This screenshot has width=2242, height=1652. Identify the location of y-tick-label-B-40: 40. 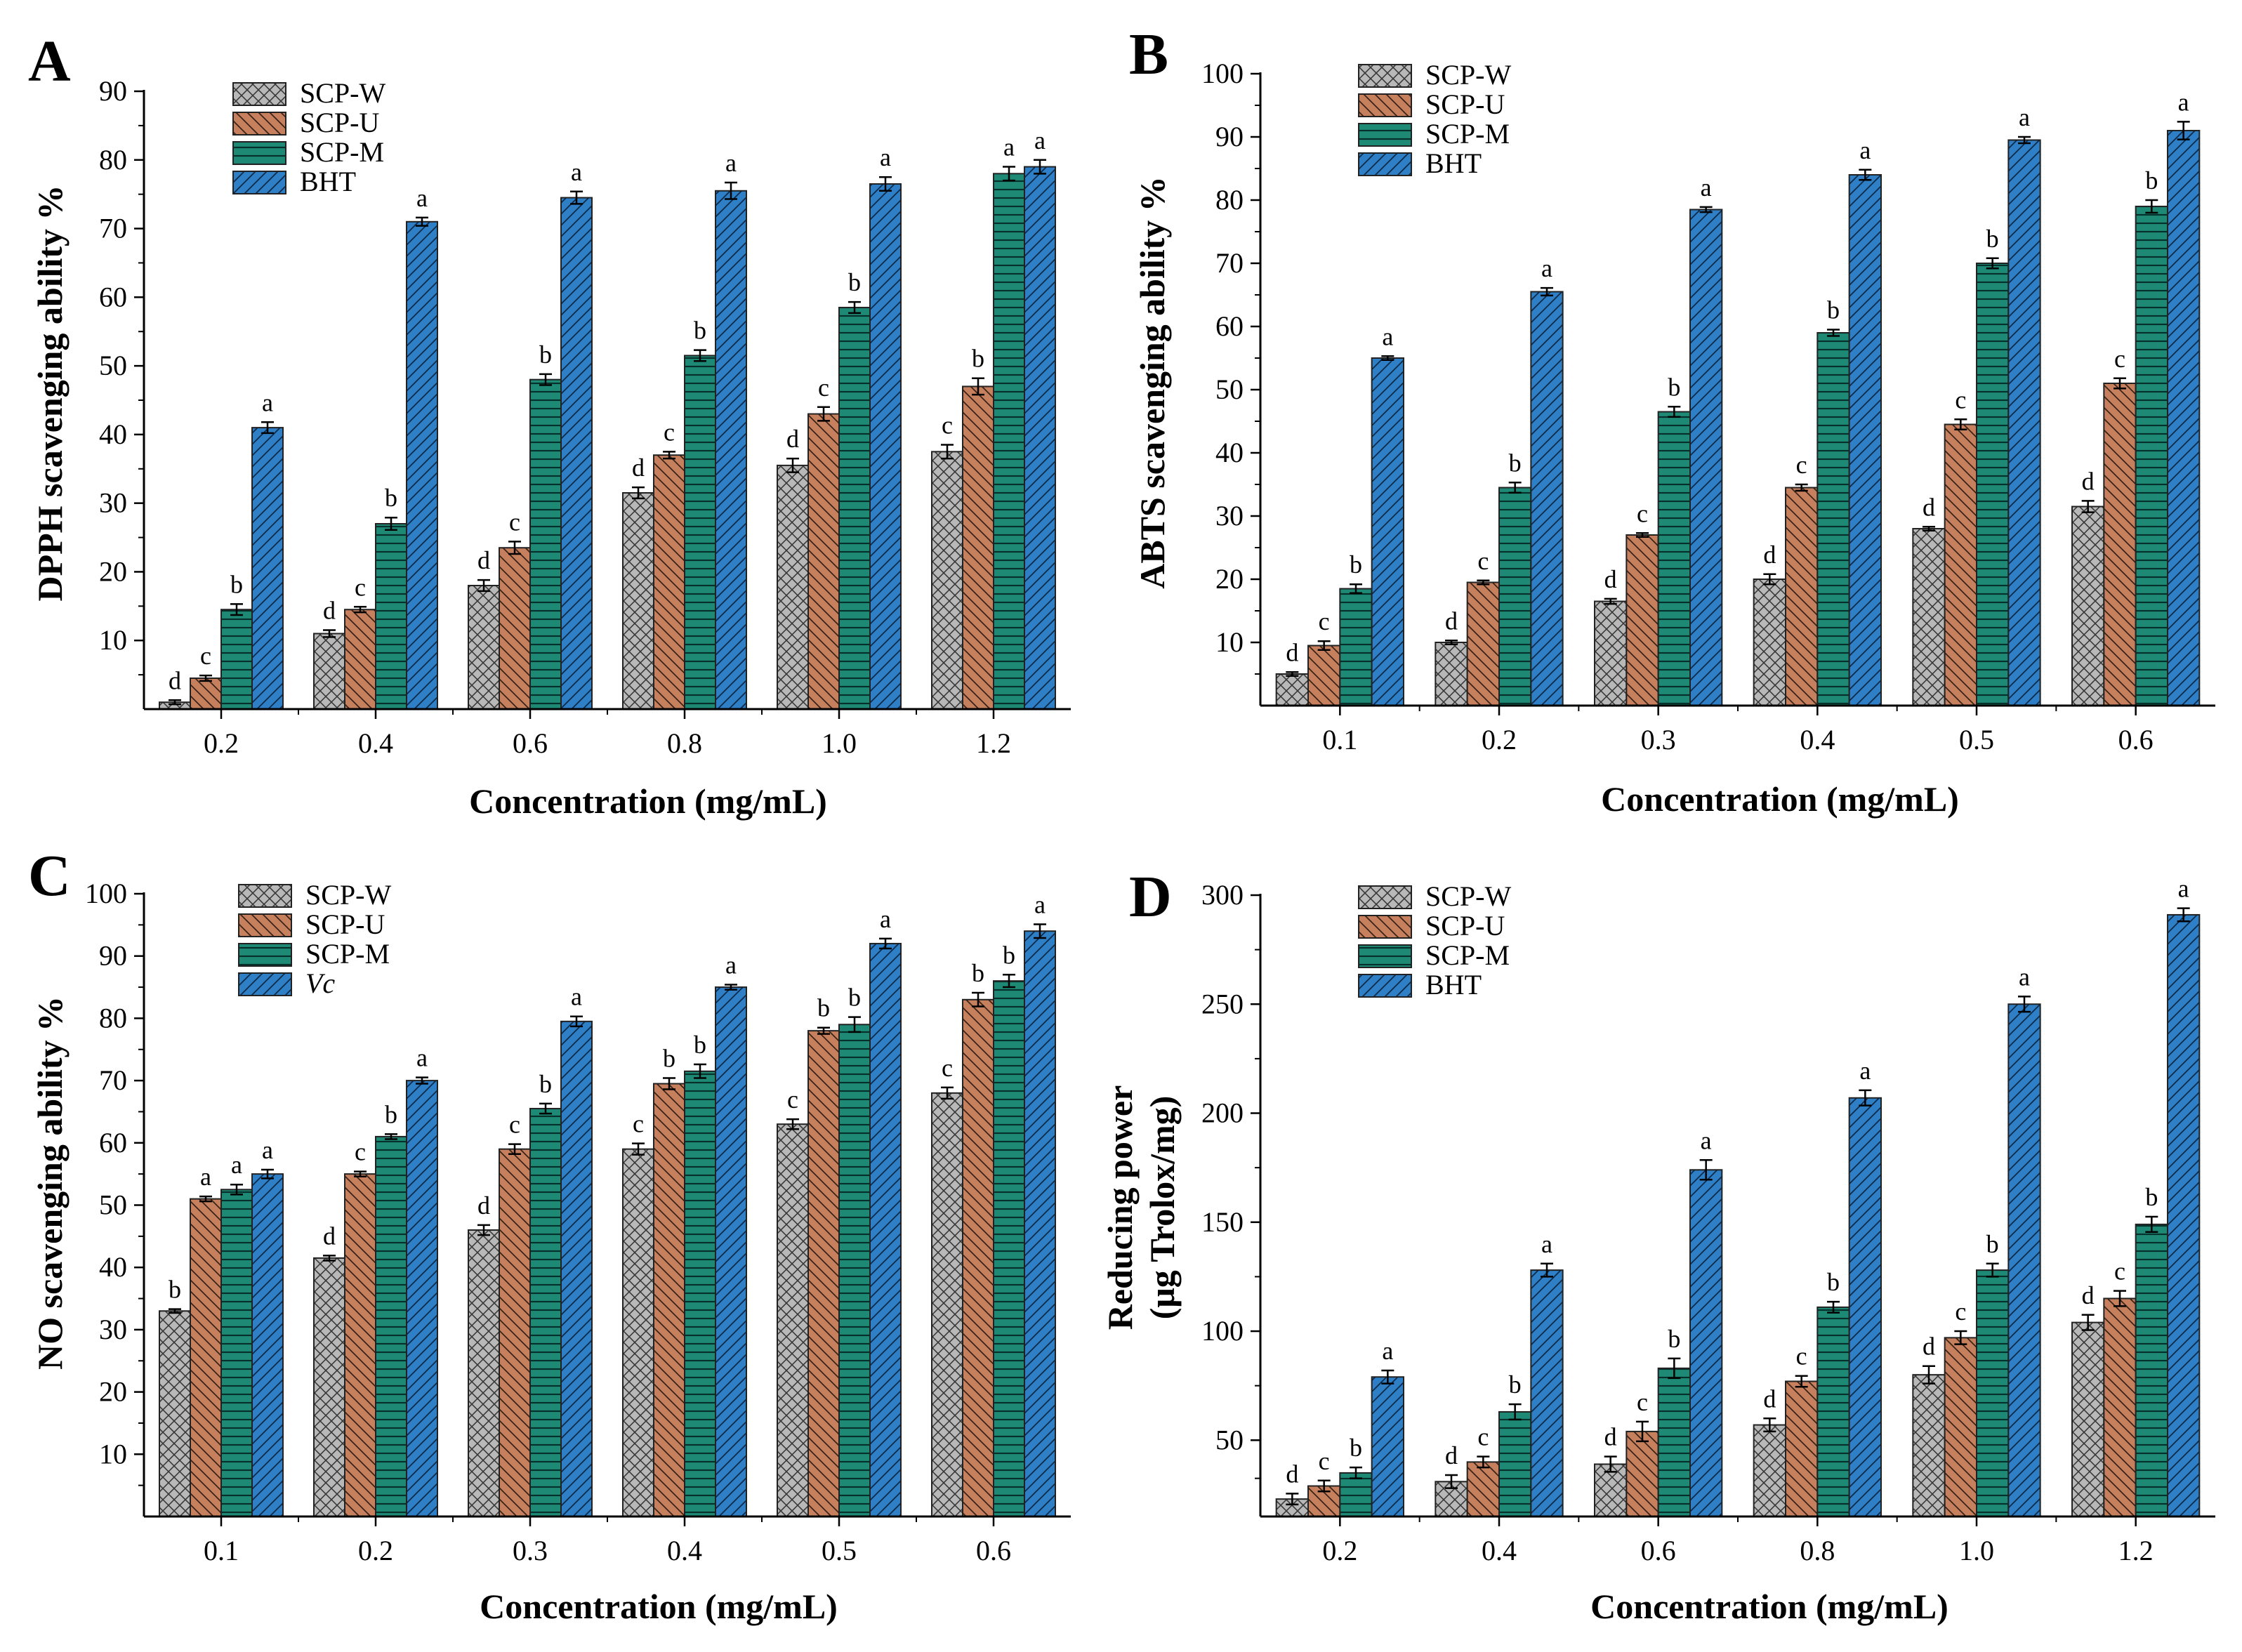
(1229, 452).